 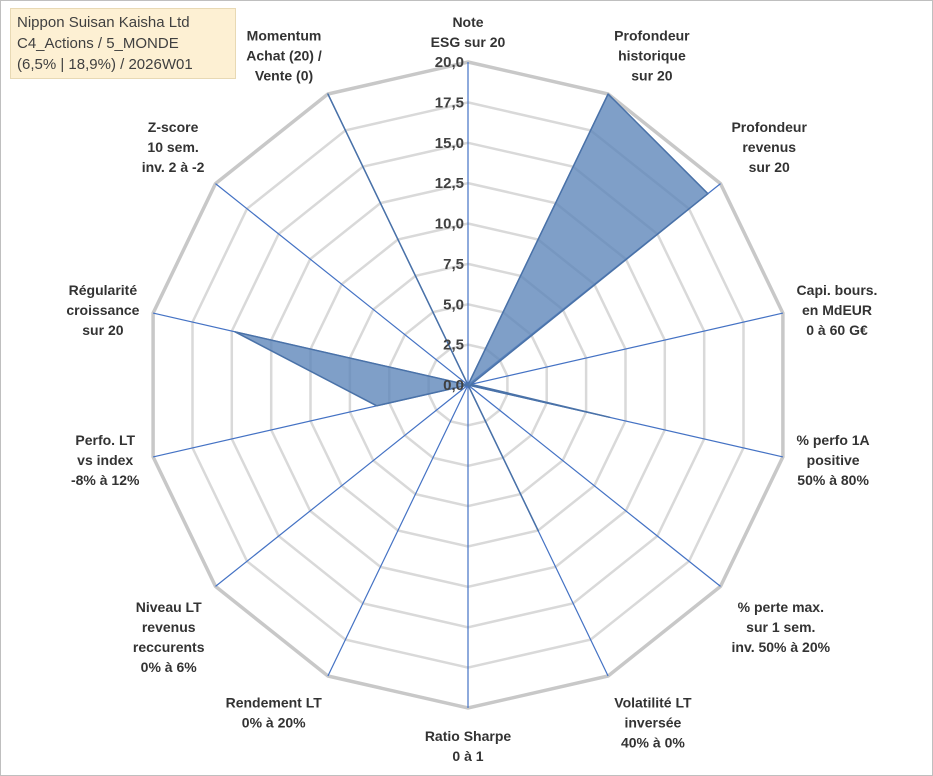 I want to click on axis-label-line: Vente (0), so click(x=284, y=75).